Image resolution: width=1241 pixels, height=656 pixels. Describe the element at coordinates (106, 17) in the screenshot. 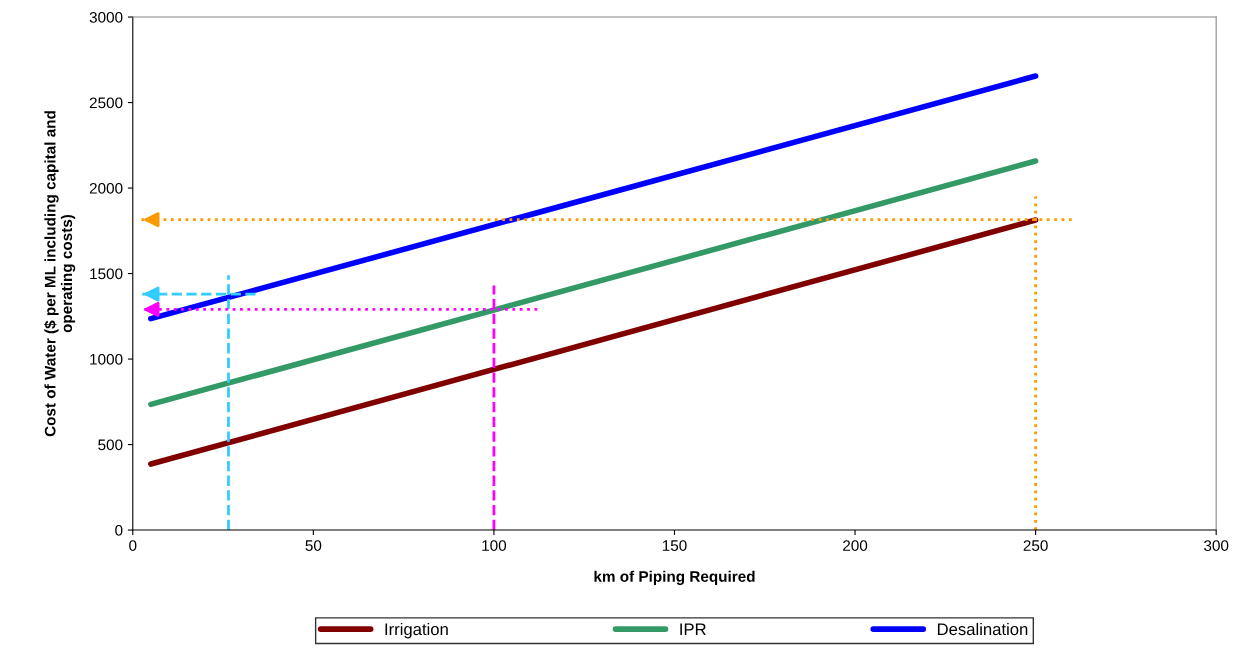

I see `y-tick-label: 3000` at that location.